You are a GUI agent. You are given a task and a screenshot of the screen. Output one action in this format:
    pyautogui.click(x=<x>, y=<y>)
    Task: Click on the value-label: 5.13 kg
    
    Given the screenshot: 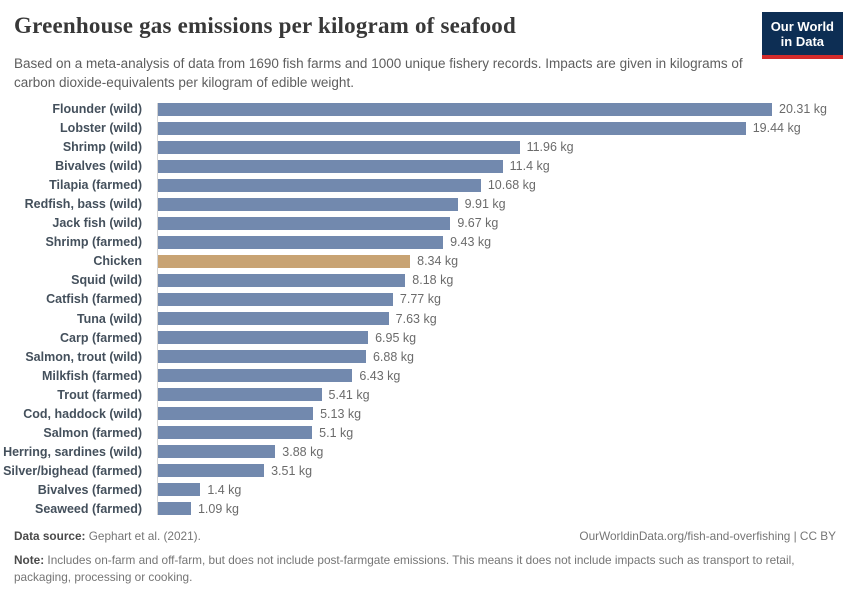 What is the action you would take?
    pyautogui.click(x=341, y=413)
    